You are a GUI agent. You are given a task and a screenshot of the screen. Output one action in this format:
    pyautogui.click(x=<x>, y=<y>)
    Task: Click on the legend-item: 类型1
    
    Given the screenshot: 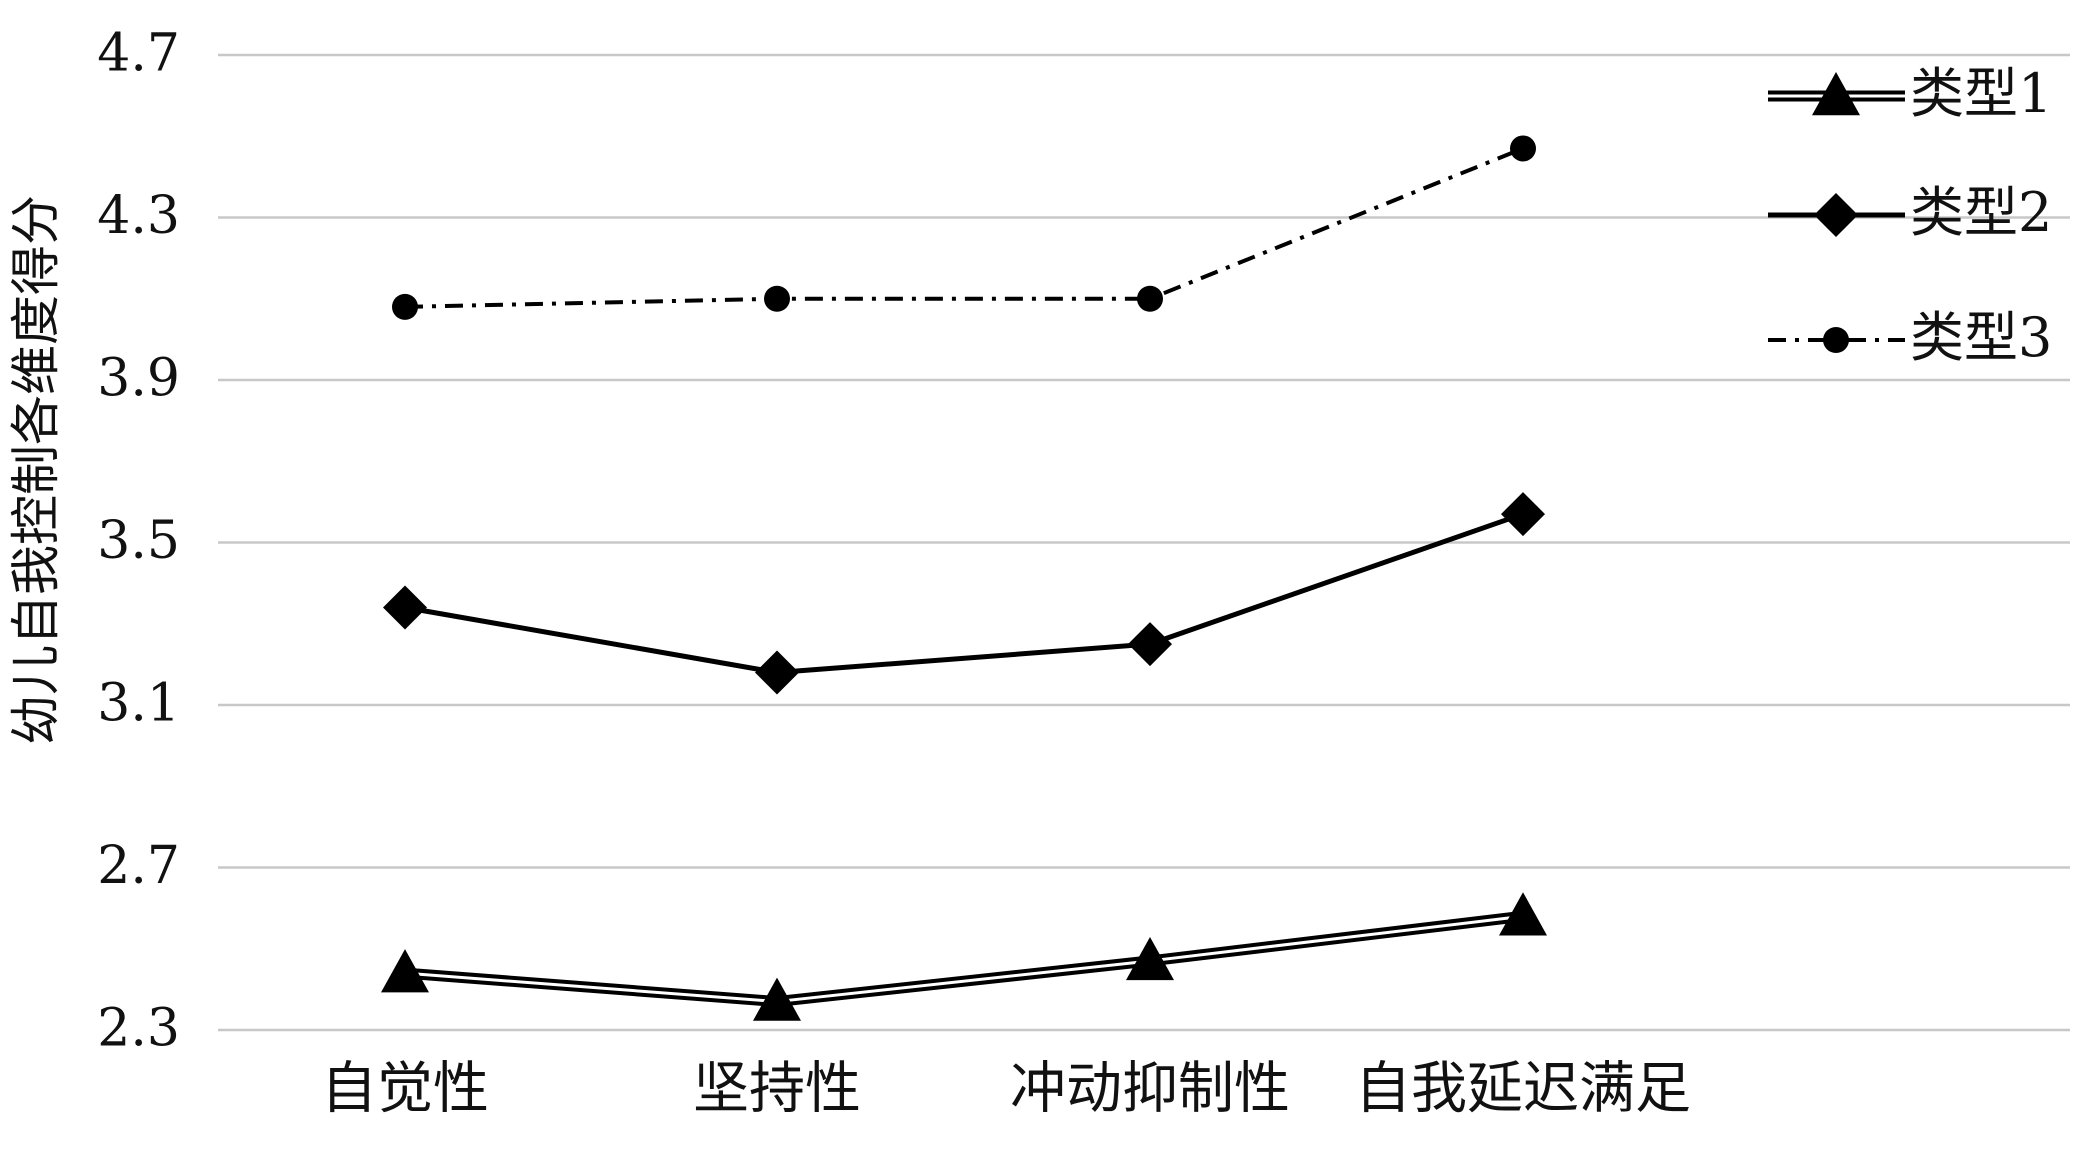 What is the action you would take?
    pyautogui.click(x=1910, y=93)
    